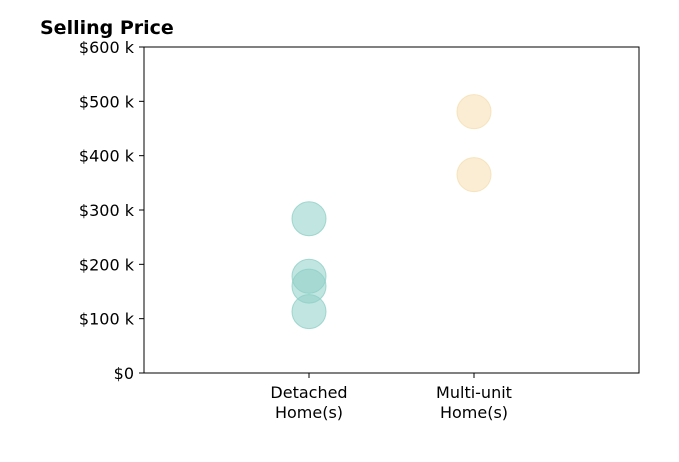 The width and height of the screenshot is (679, 462). I want to click on chart-title: Selling Price, so click(107, 28).